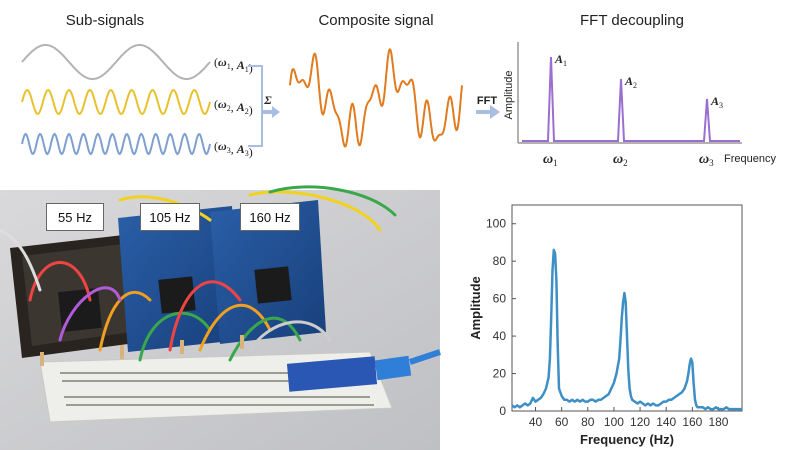 The image size is (800, 450). I want to click on sub-signal-label-2: (ω2, A2), so click(233, 107).